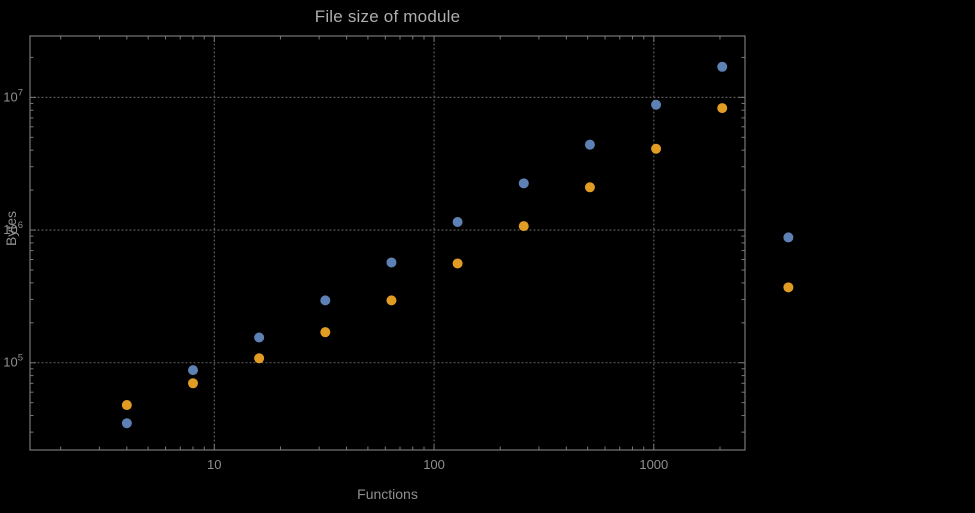  I want to click on y-tick-label: 10⁷, so click(13, 95).